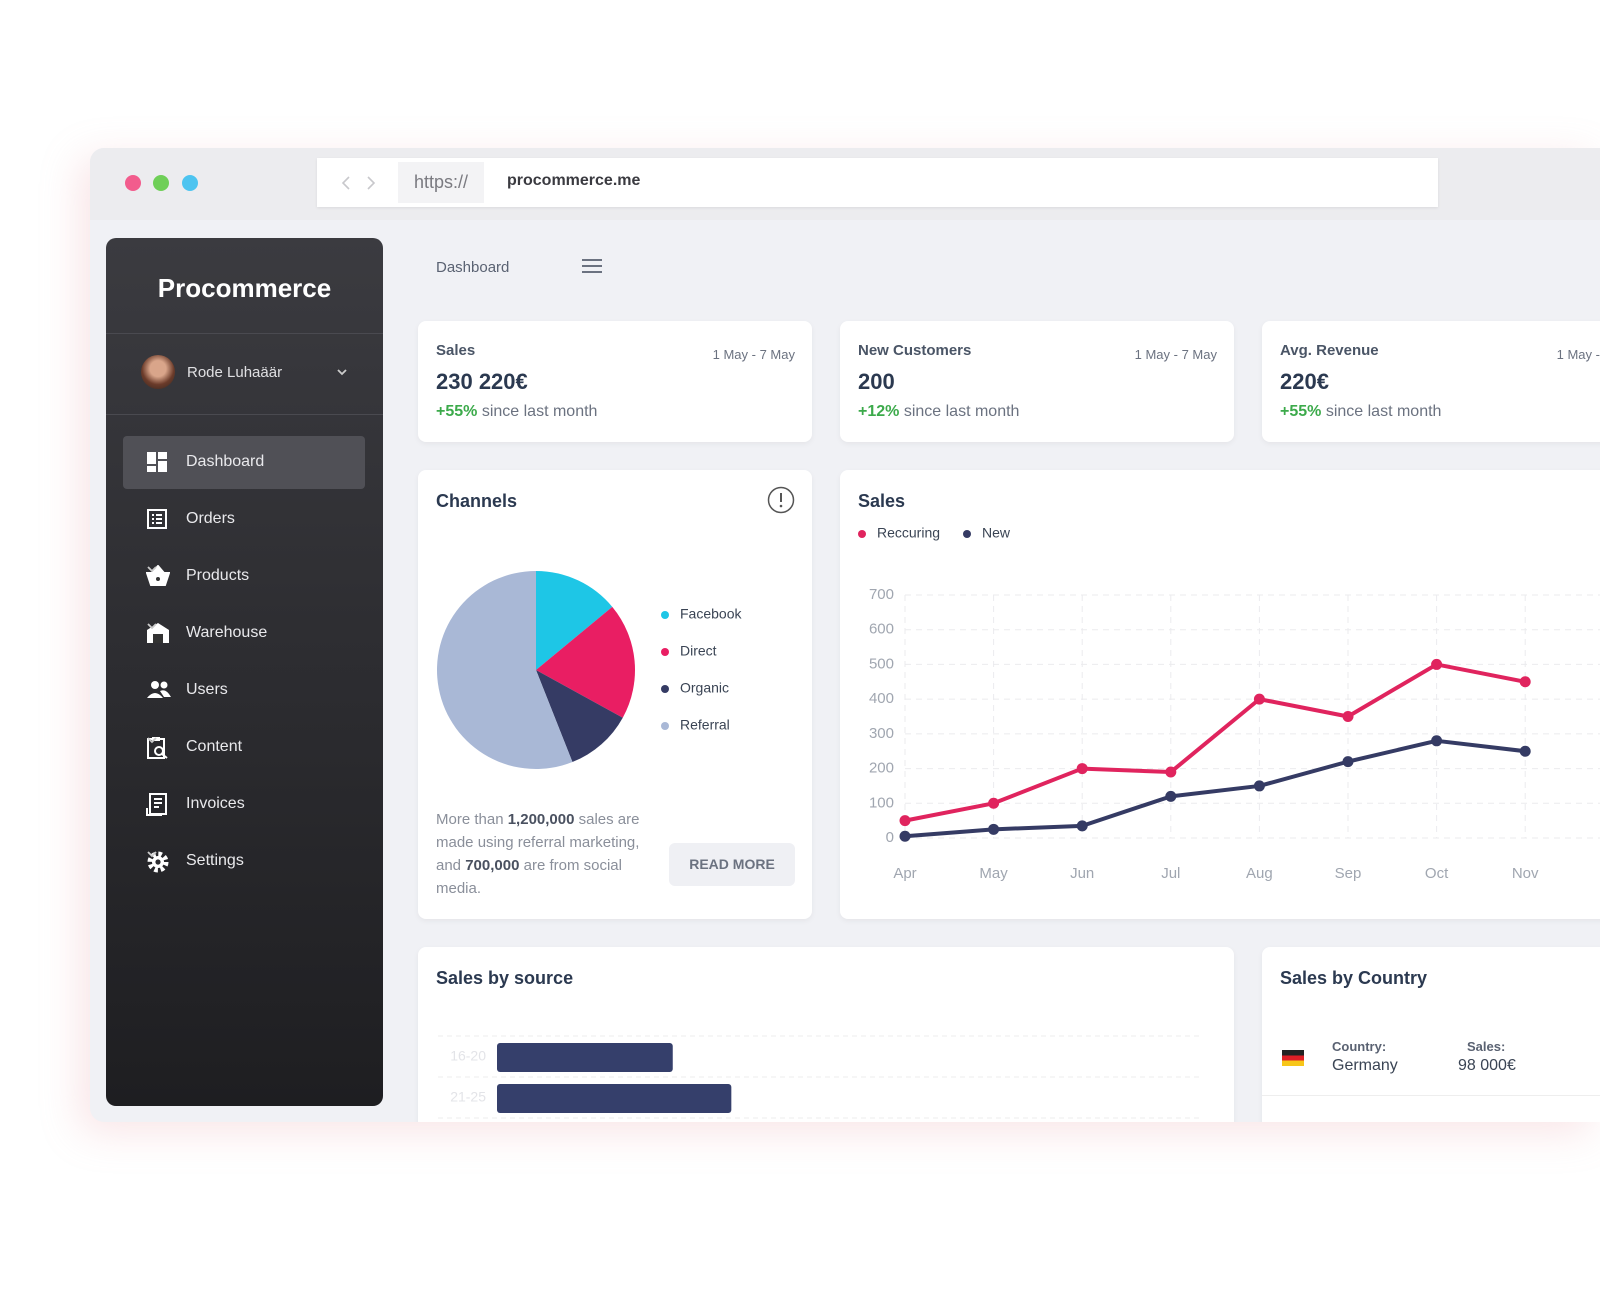 The height and width of the screenshot is (1298, 1600). I want to click on address-bar: https:// procommerce.me, so click(877, 182).